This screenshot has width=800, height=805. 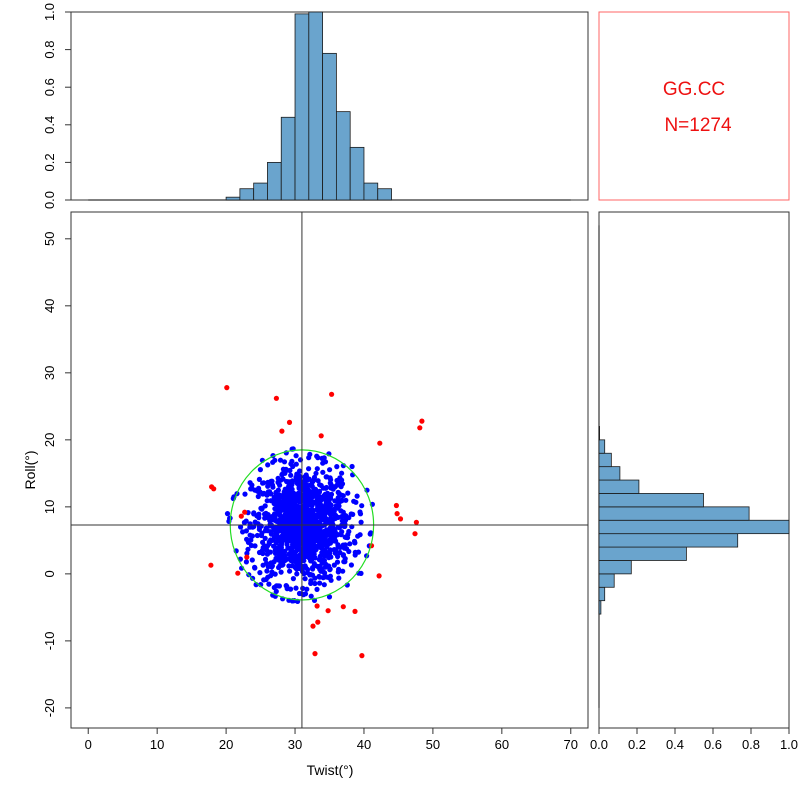 I want to click on roll-histogram-x-tick-label: 0.8, so click(x=751, y=744).